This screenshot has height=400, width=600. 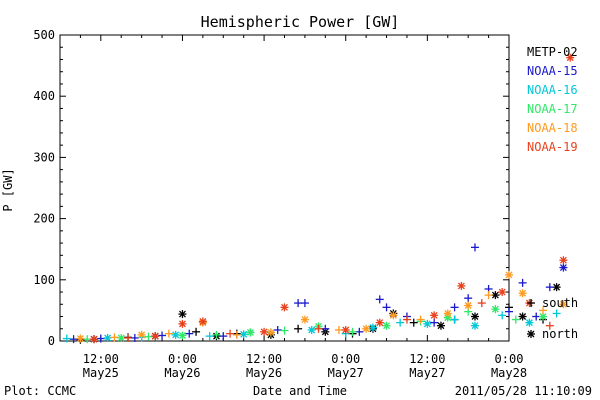 What do you see at coordinates (552, 318) in the screenshot?
I see `marker-legend: south north` at bounding box center [552, 318].